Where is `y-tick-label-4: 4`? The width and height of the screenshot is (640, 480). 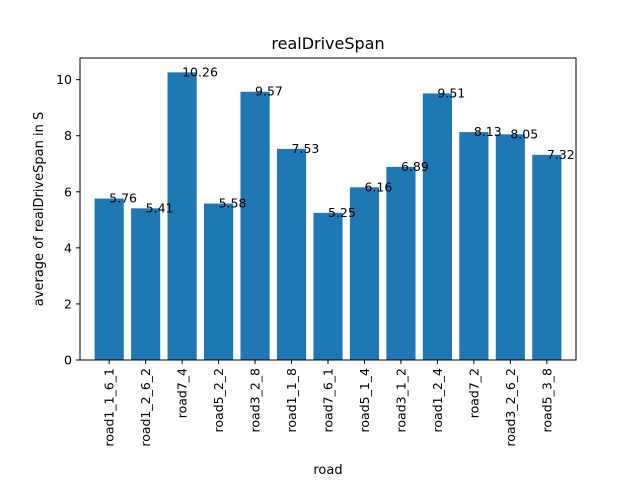 y-tick-label-4: 4 is located at coordinates (68, 247).